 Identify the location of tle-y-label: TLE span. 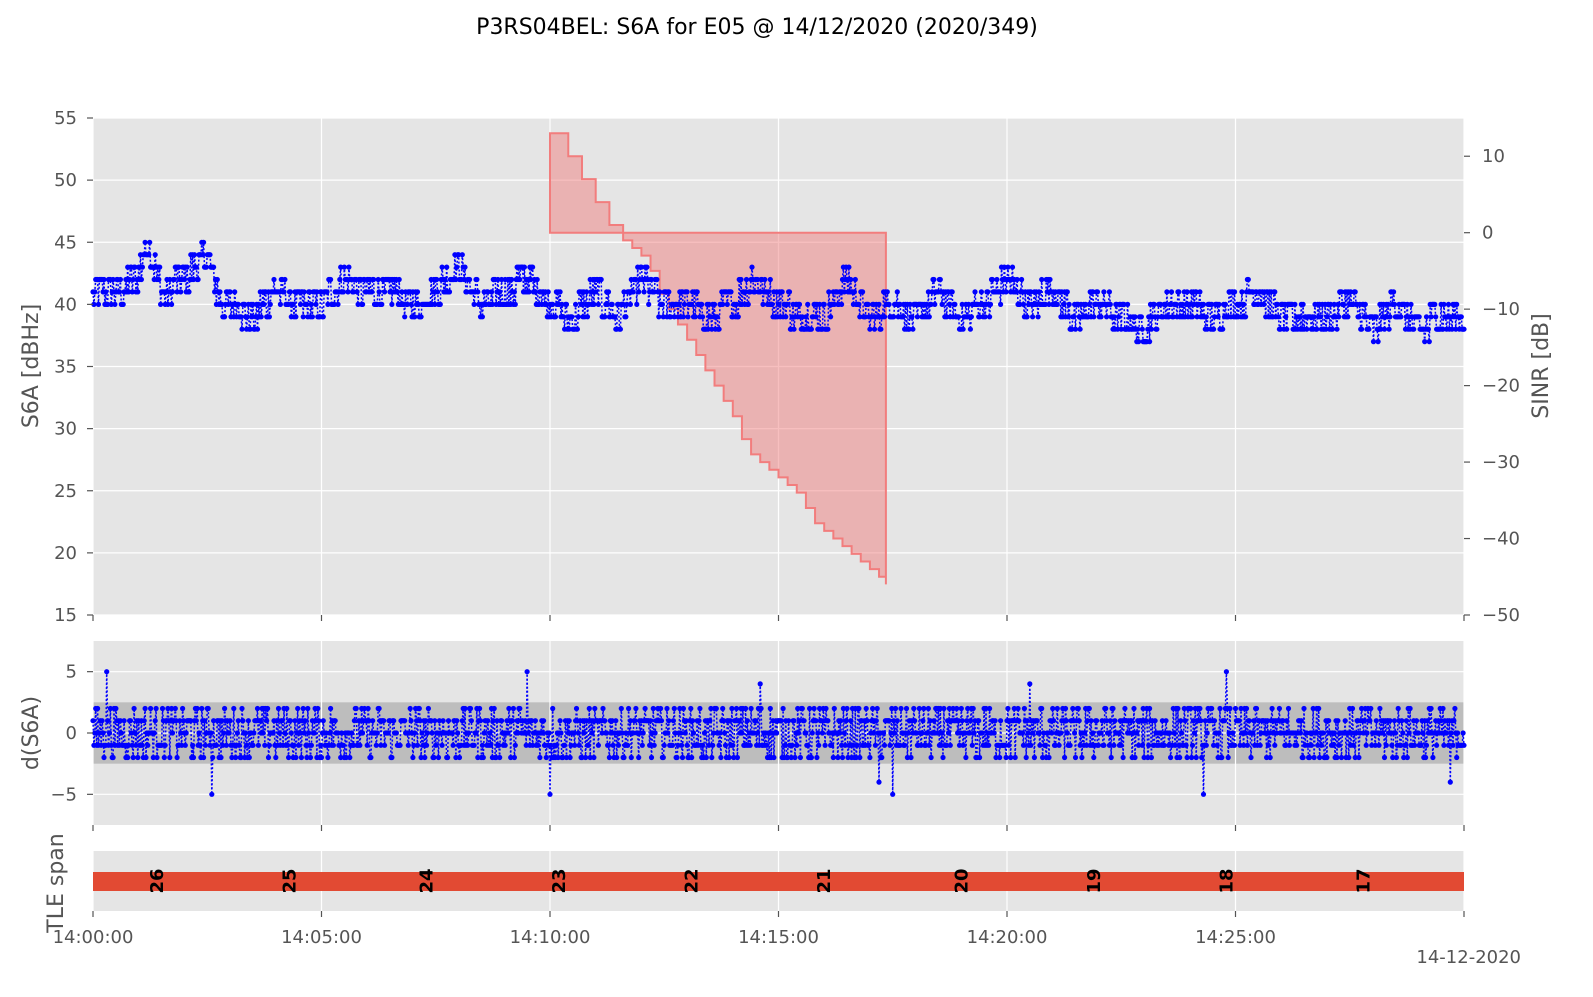
(56, 883).